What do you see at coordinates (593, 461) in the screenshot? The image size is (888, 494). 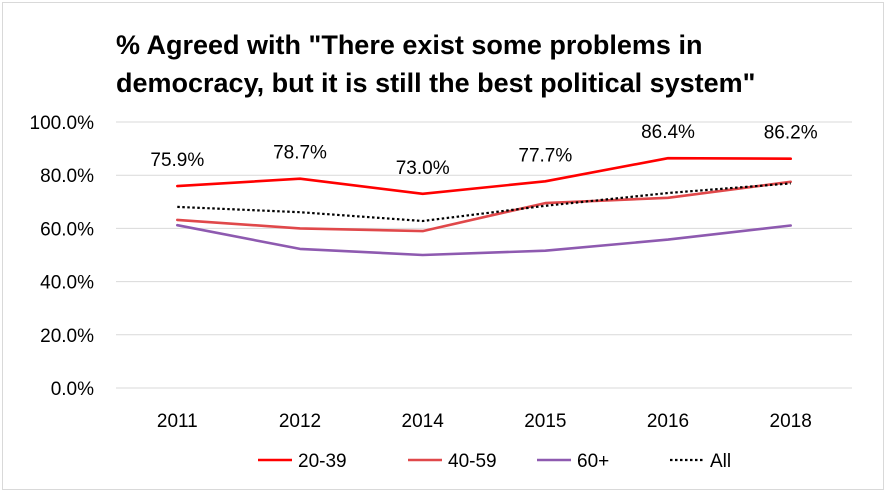 I see `legend-label: 60+` at bounding box center [593, 461].